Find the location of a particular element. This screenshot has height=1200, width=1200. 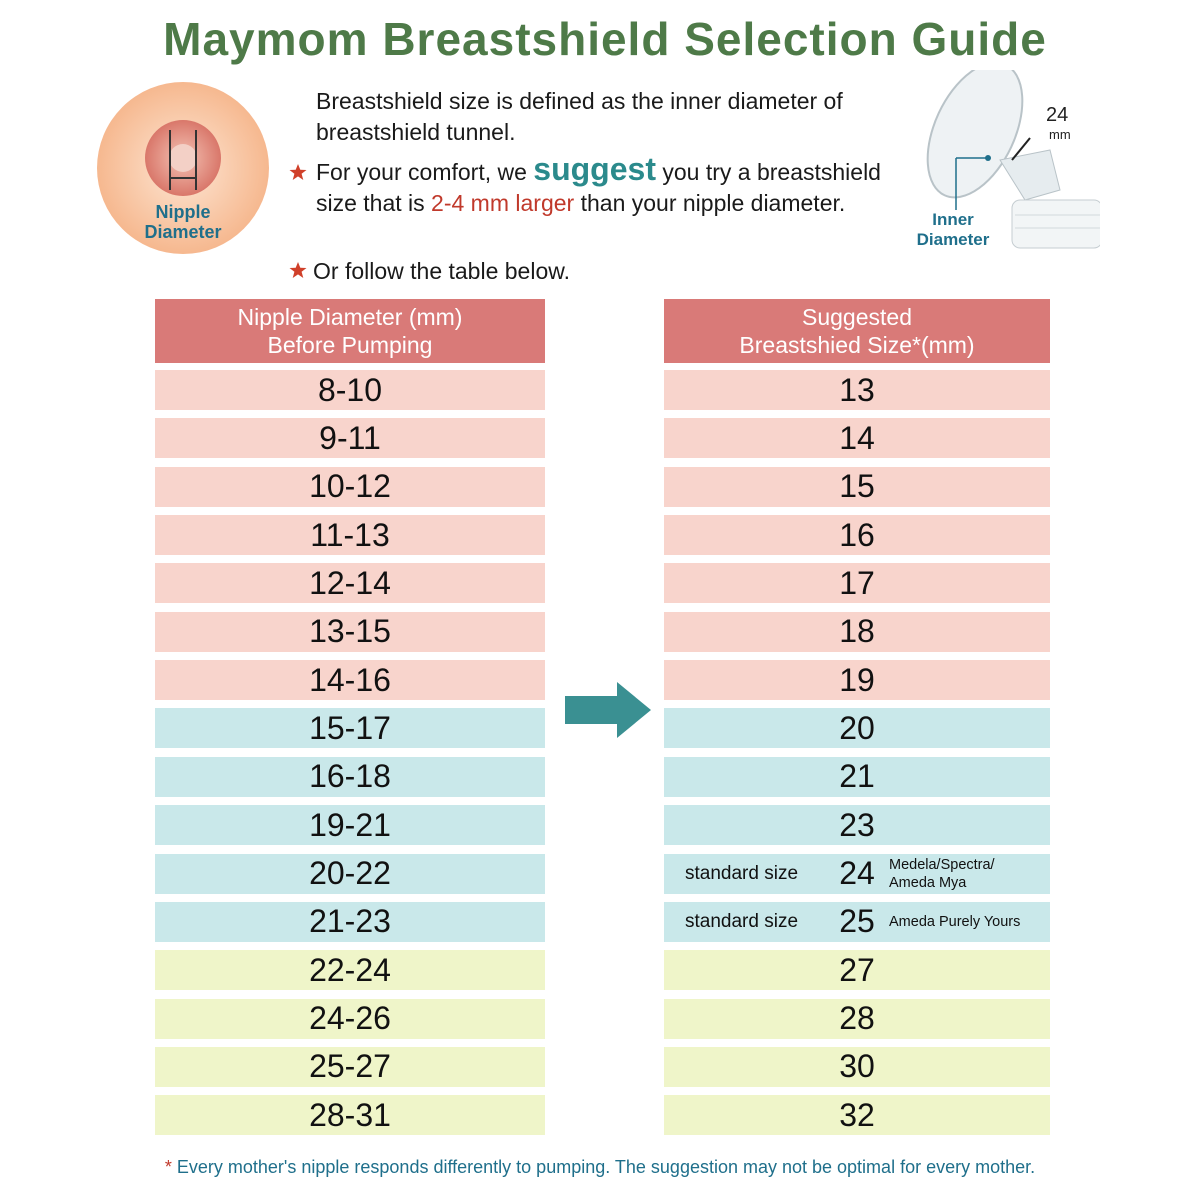

brand: Medela/Spectra/Ameda Mya is located at coordinates (942, 874).